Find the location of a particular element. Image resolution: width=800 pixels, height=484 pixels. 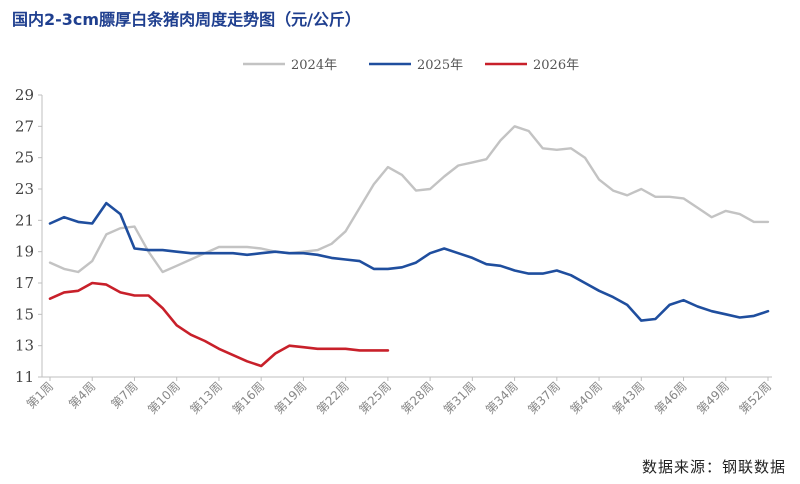

chart-title: 国内2-3cm膘厚白条猪肉周度走势图（元/公斤） is located at coordinates (186, 19).